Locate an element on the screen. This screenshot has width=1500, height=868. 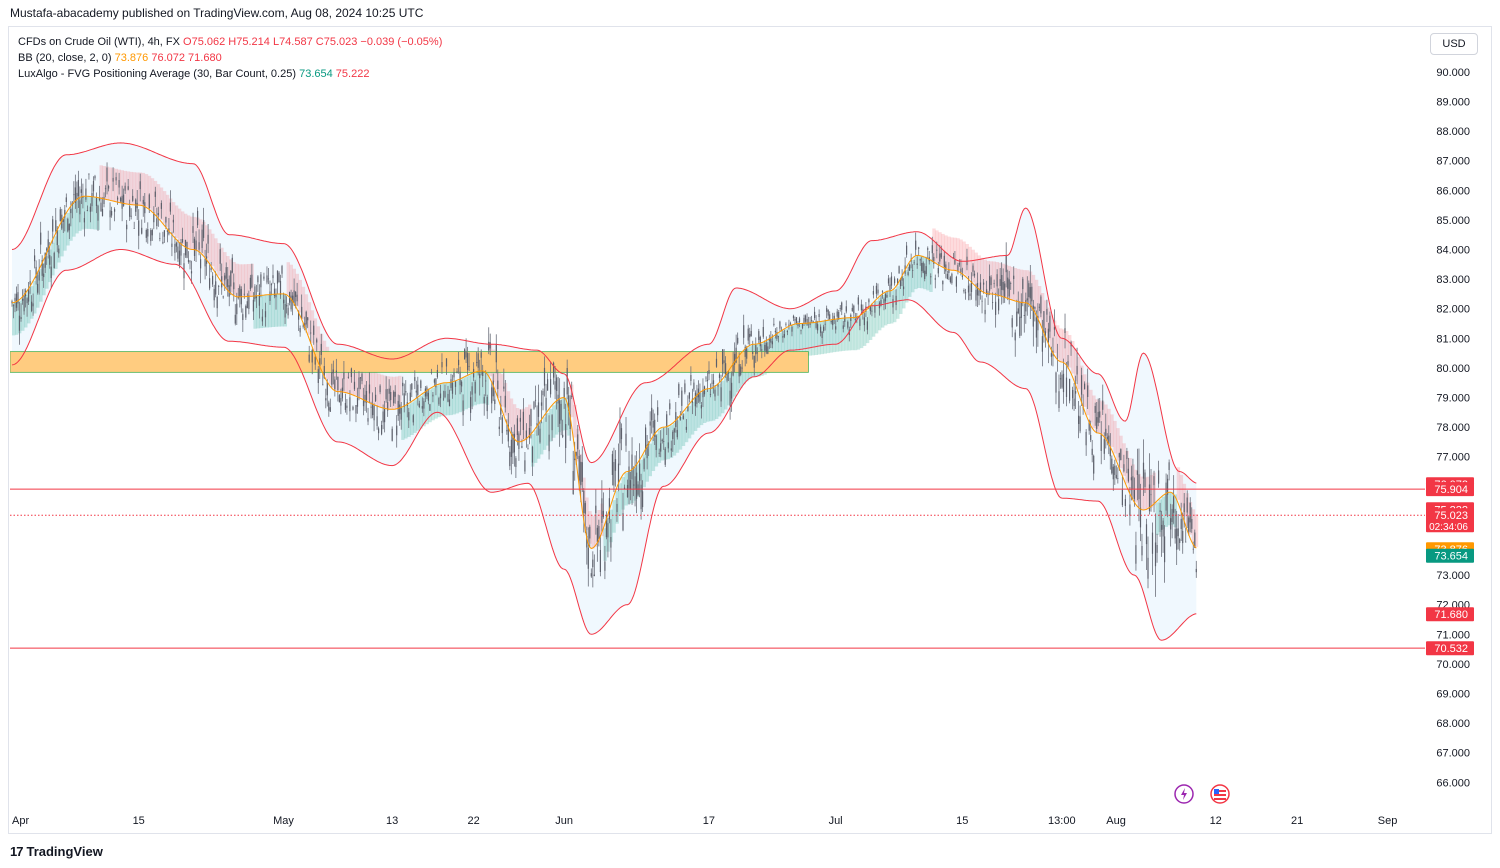
flag-stripe-icon is located at coordinates (1220, 799).